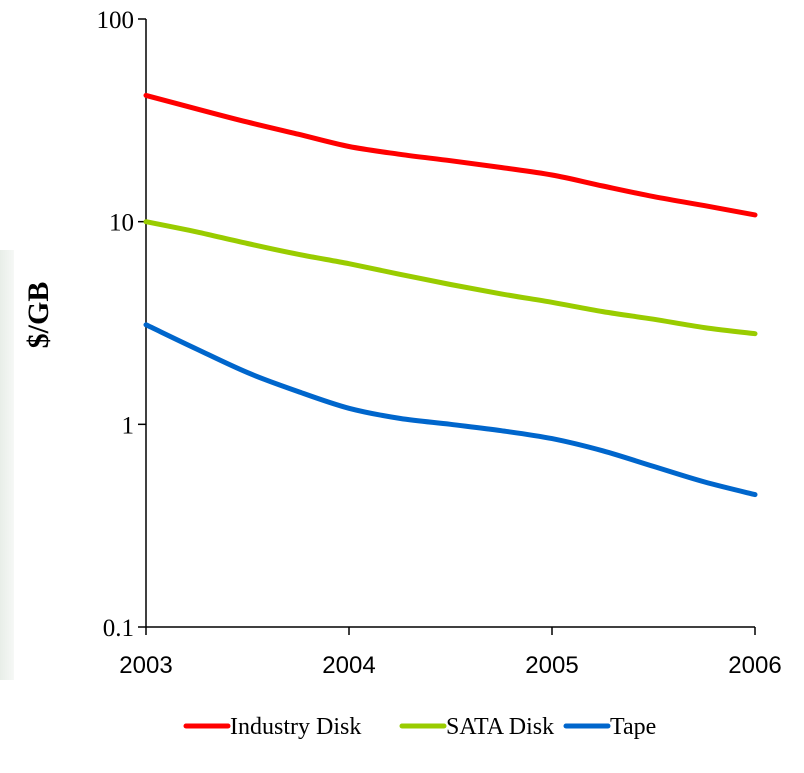  Describe the element at coordinates (121, 223) in the screenshot. I see `y-tick-label: 10` at that location.